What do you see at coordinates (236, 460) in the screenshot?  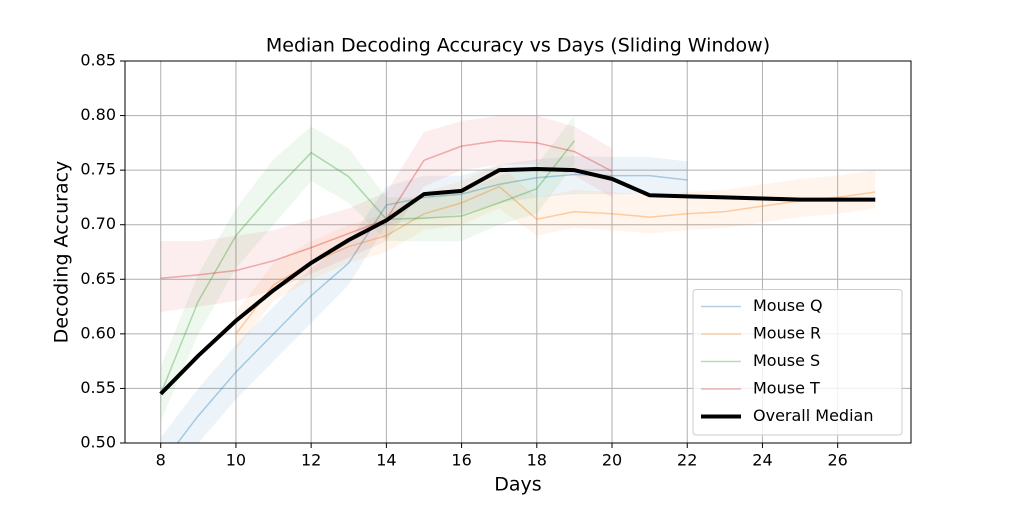 I see `x-tick-label: 10` at bounding box center [236, 460].